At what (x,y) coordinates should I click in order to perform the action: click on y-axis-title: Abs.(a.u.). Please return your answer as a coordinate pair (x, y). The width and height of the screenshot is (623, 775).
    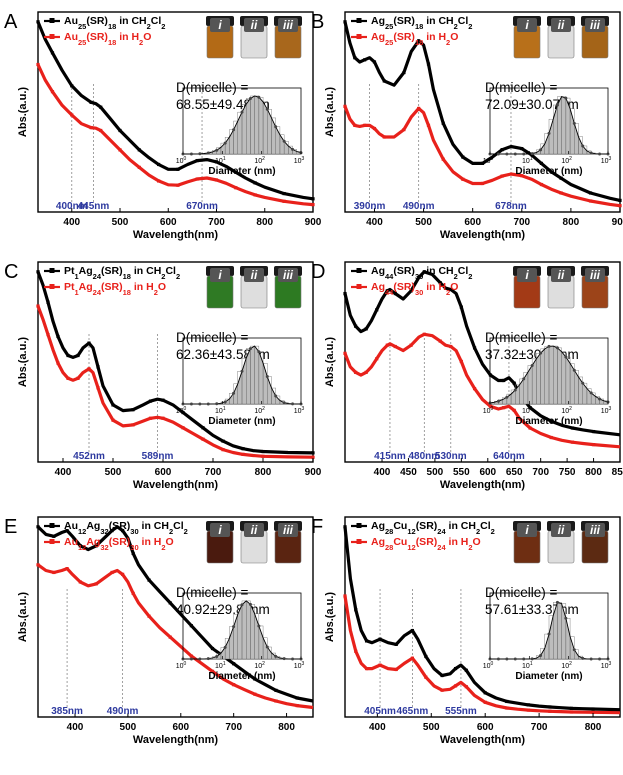
    Looking at the image, I should click on (23, 112).